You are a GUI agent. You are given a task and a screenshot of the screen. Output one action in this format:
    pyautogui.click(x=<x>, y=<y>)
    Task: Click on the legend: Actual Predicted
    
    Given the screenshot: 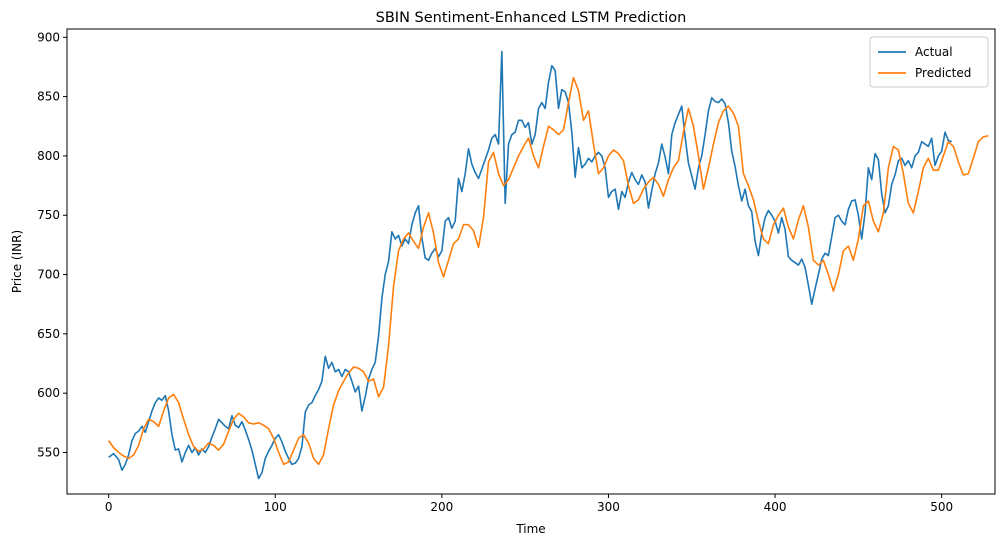 What is the action you would take?
    pyautogui.click(x=929, y=62)
    